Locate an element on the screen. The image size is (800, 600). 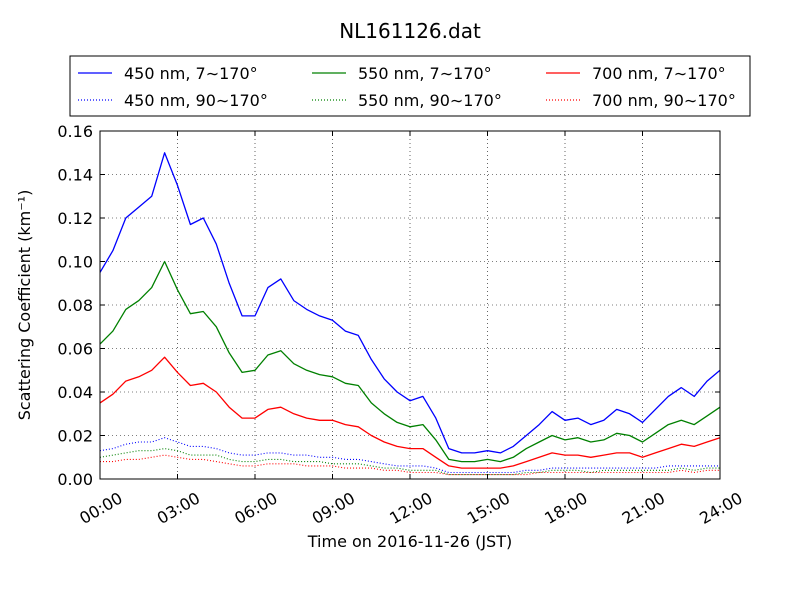
x-tick-label: 18:00 is located at coordinates (565, 508).